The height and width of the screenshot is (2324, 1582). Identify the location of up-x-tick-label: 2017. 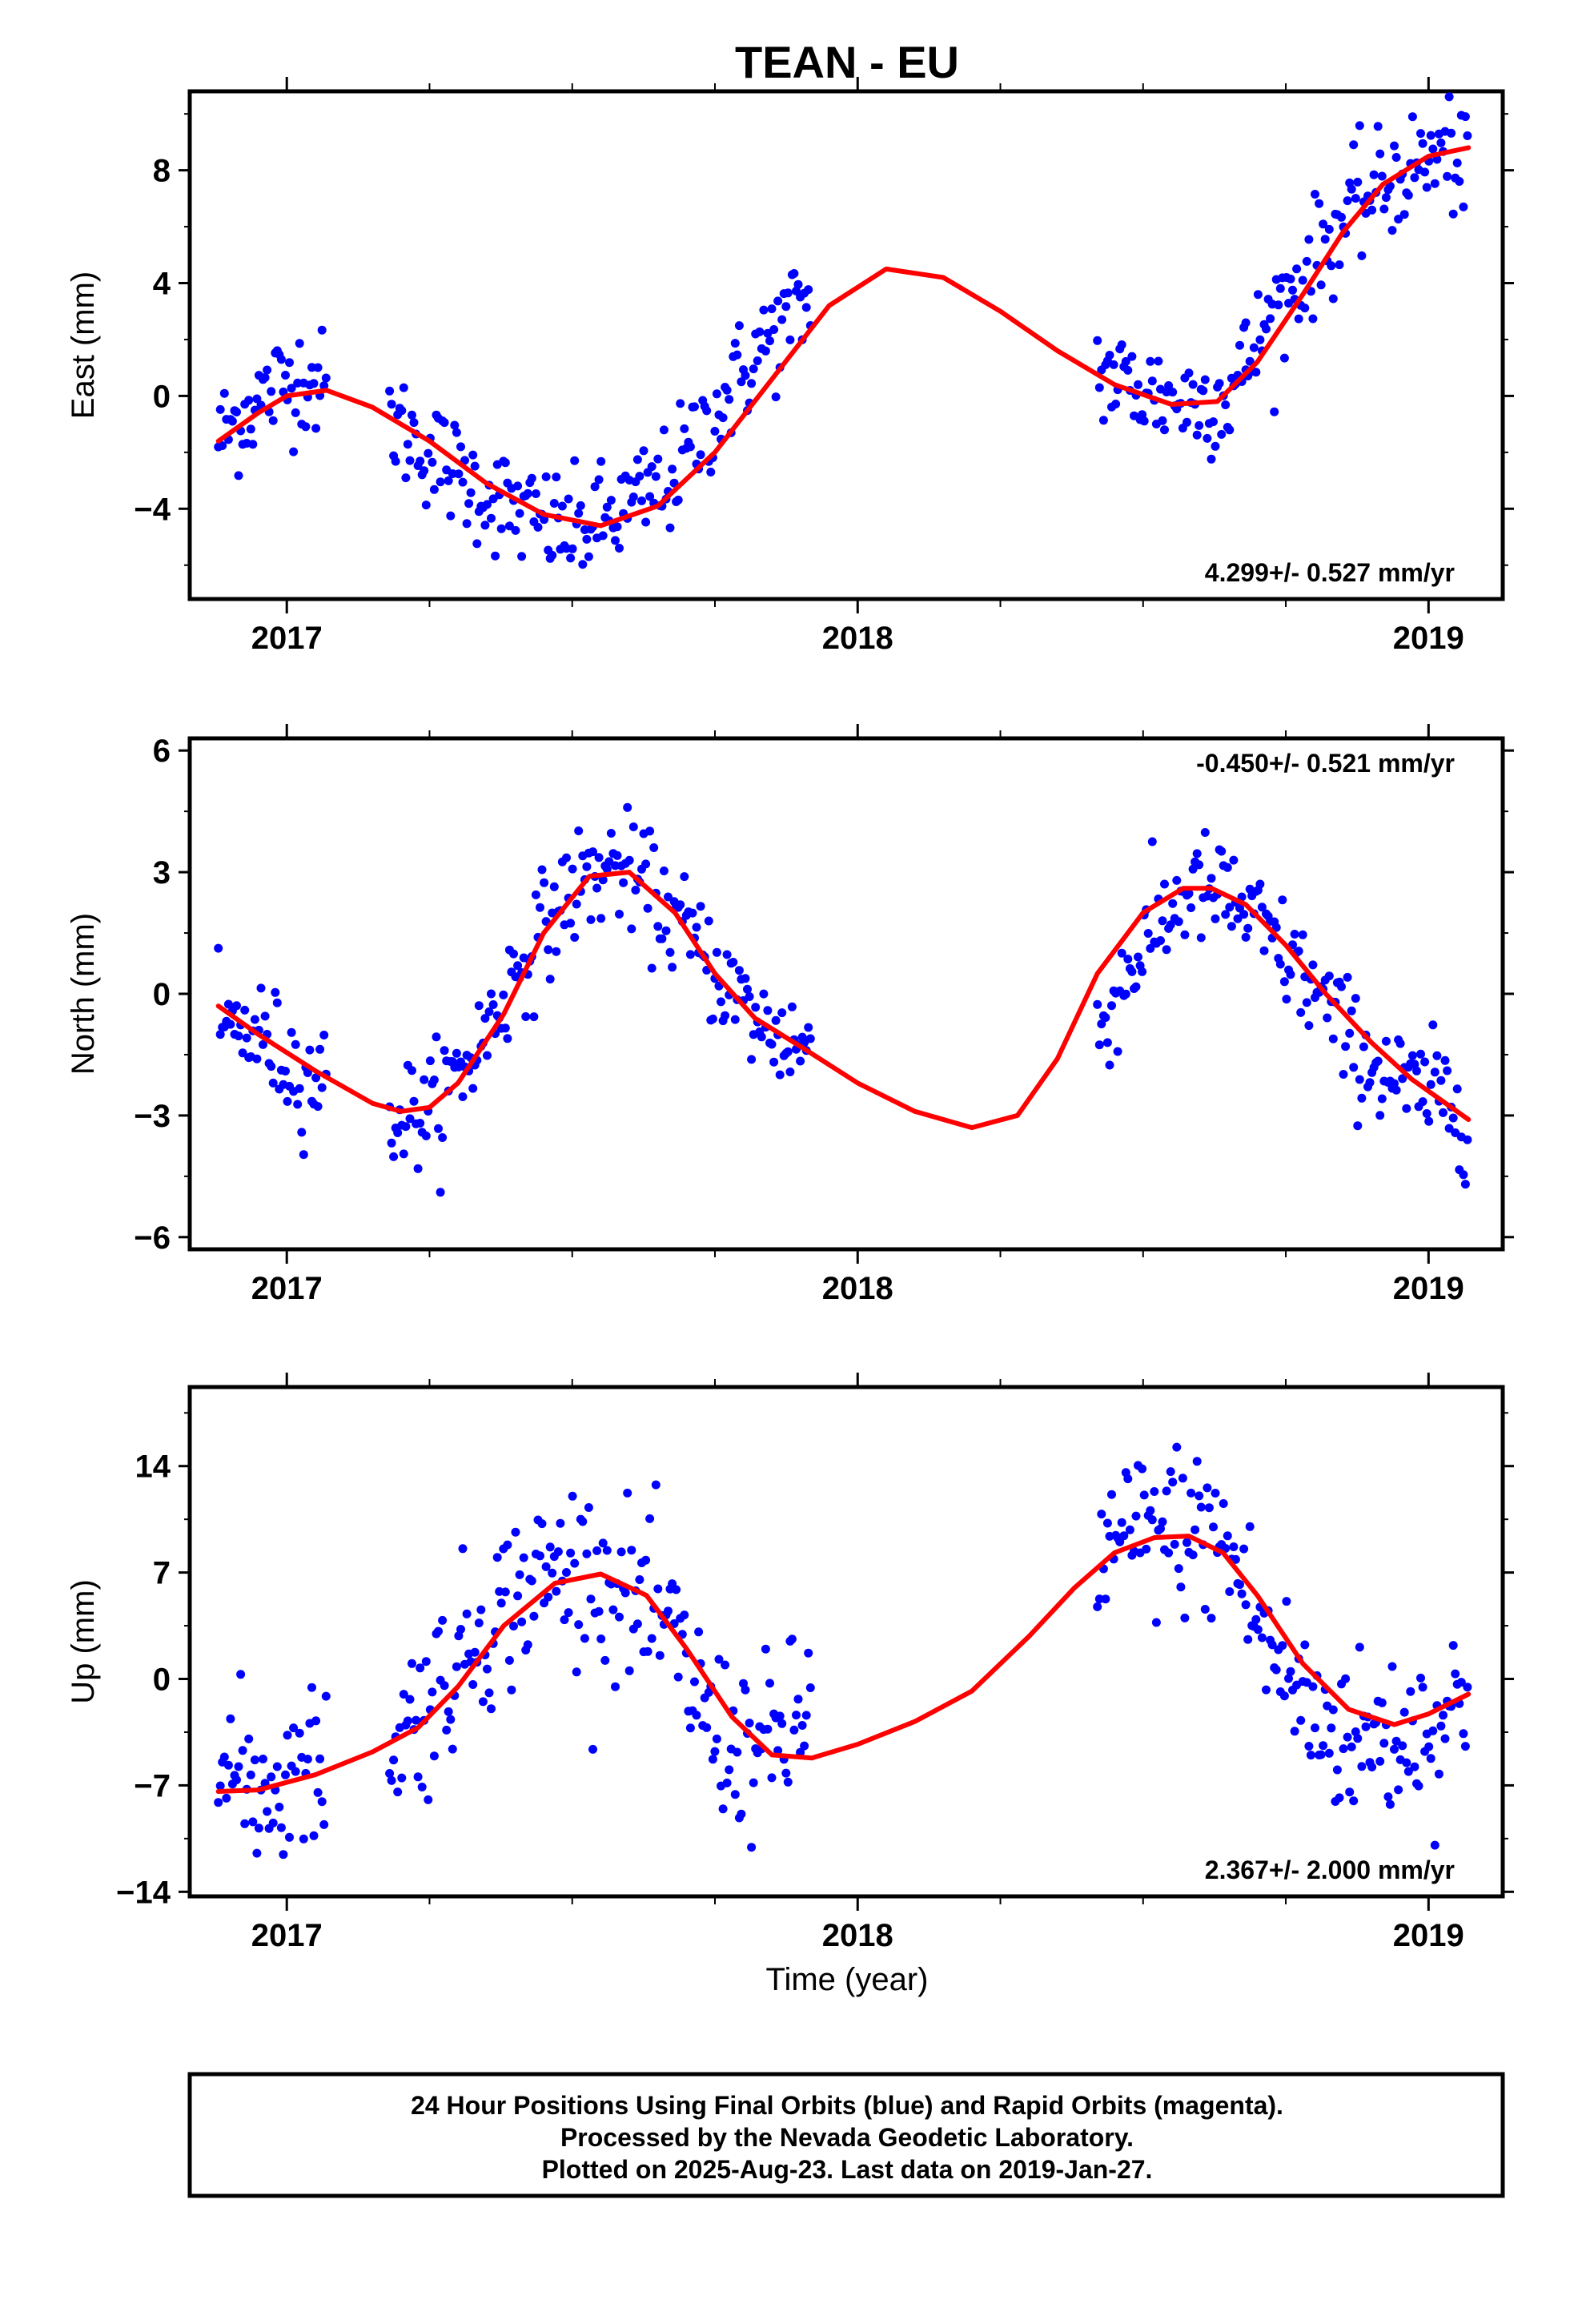
(287, 1936).